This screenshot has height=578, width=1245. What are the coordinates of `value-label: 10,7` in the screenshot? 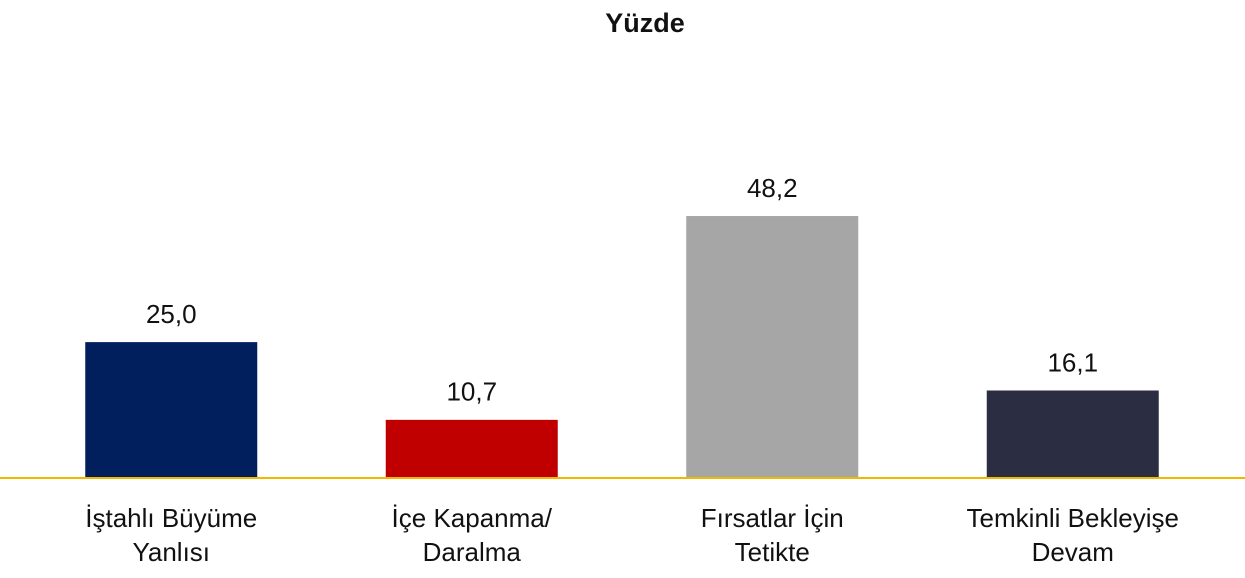 It's located at (471, 392).